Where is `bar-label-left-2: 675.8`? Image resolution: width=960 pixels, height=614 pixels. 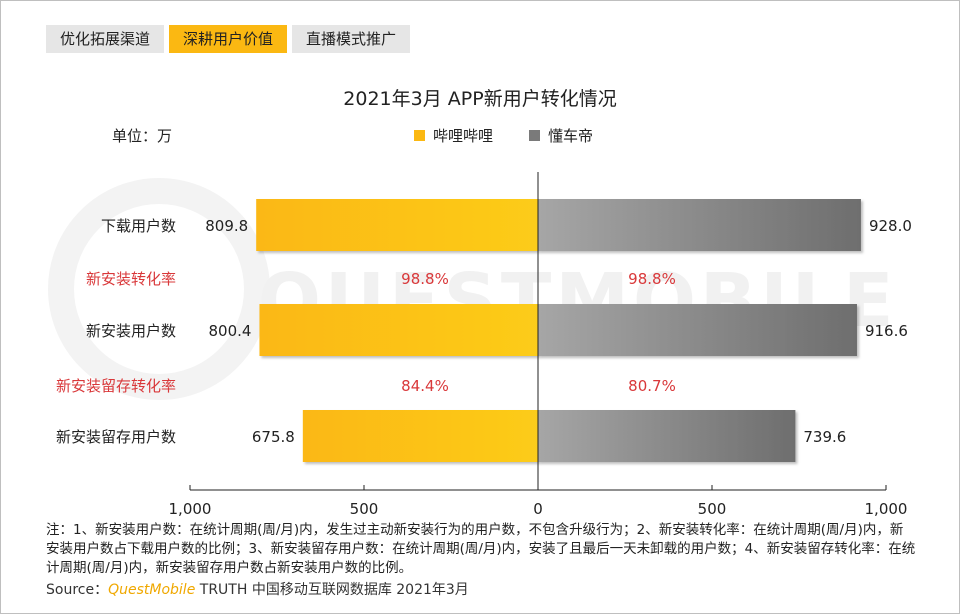
bar-label-left-2: 675.8 is located at coordinates (273, 437).